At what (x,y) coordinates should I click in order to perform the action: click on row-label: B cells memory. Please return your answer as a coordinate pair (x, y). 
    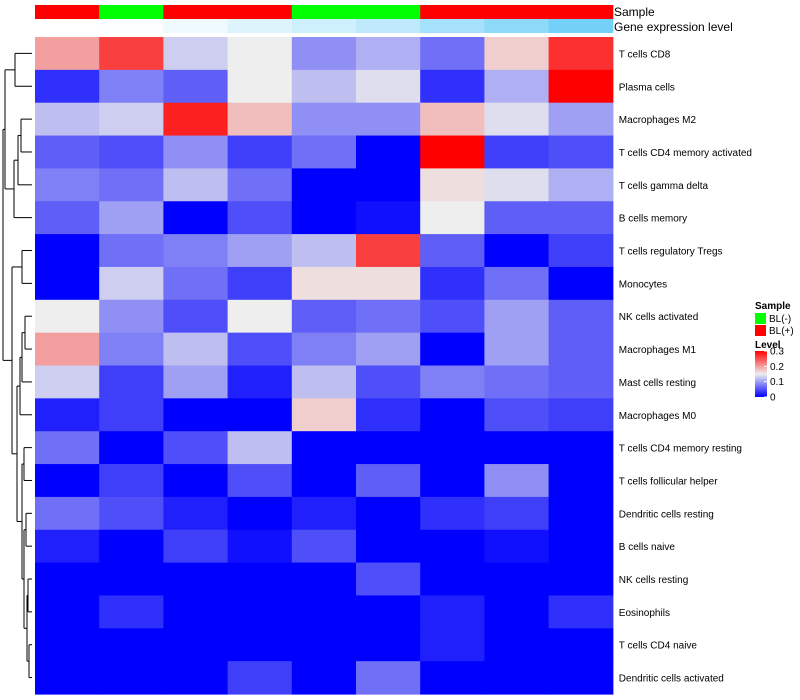
    Looking at the image, I should click on (653, 219).